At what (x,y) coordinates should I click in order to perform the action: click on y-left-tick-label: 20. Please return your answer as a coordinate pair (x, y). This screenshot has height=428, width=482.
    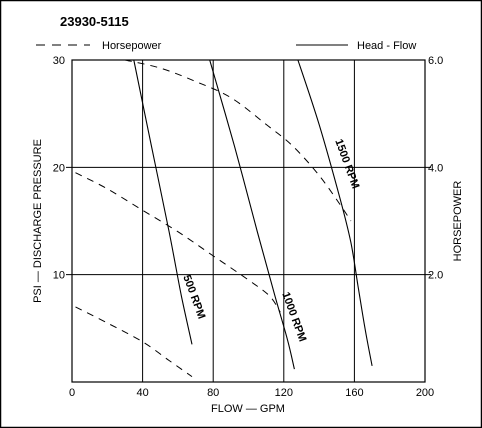
    Looking at the image, I should click on (59, 168).